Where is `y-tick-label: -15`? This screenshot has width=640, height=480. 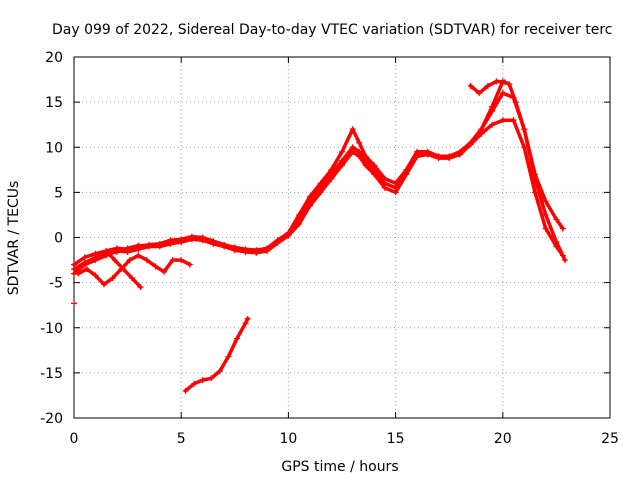
y-tick-label: -15 is located at coordinates (51, 374).